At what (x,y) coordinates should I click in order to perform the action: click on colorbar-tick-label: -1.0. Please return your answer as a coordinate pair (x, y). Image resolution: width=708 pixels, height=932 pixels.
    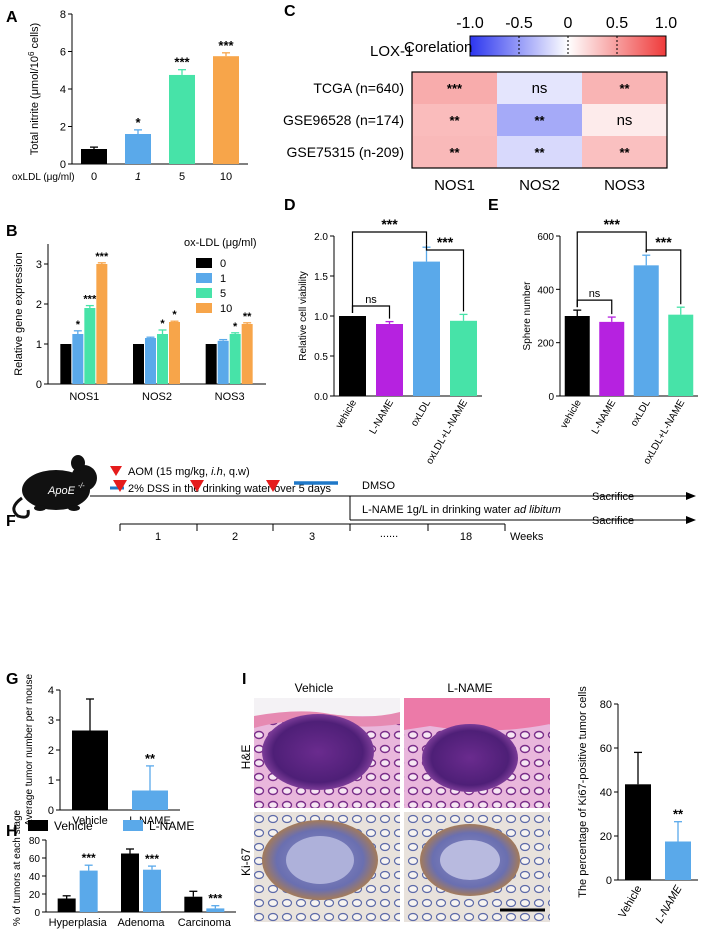
    Looking at the image, I should click on (470, 23).